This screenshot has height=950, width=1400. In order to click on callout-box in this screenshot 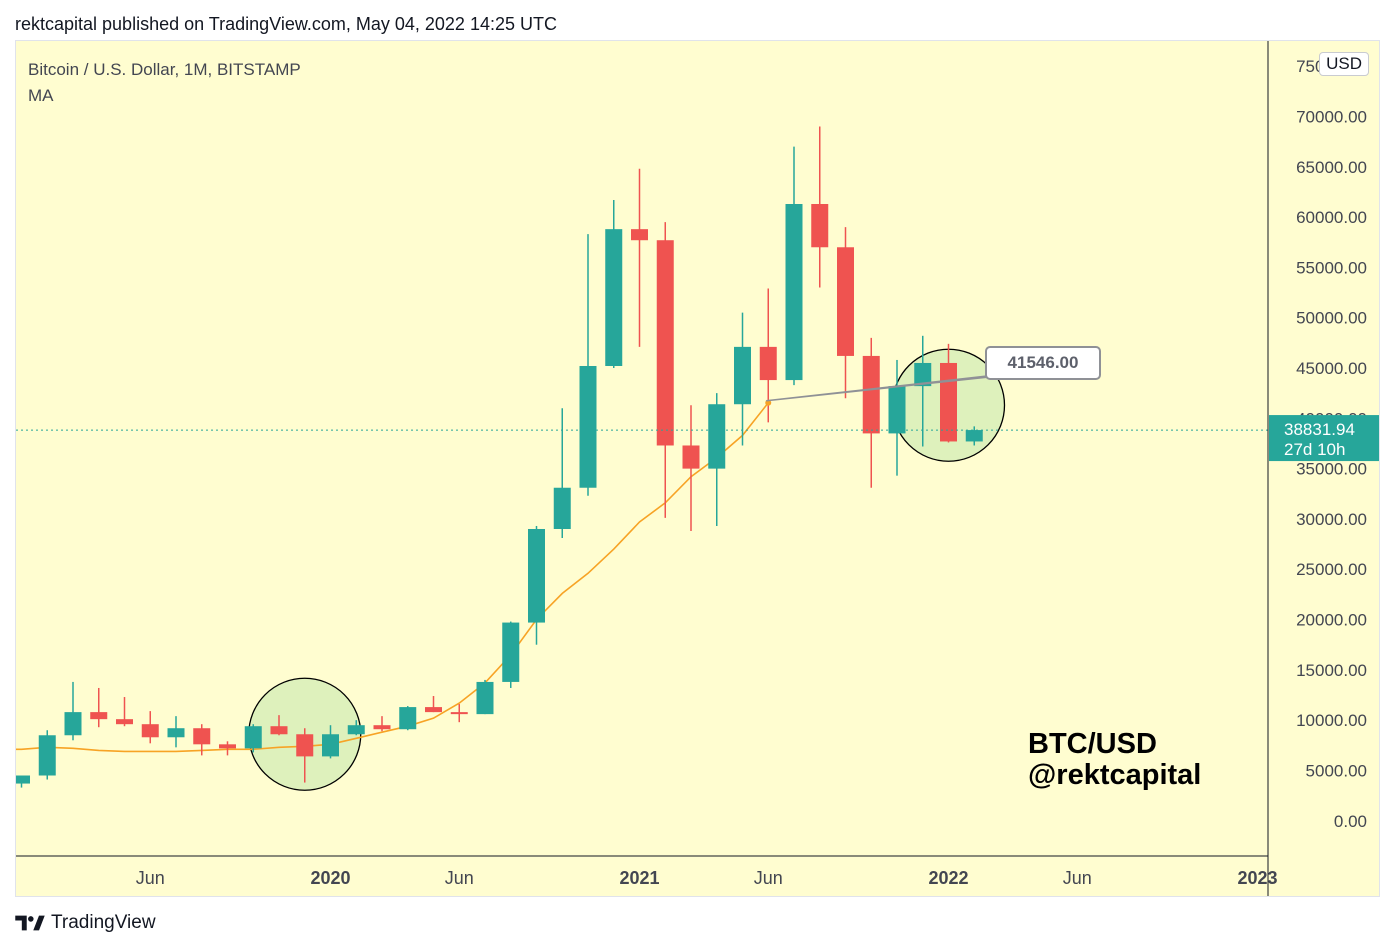, I will do `click(1043, 363)`.